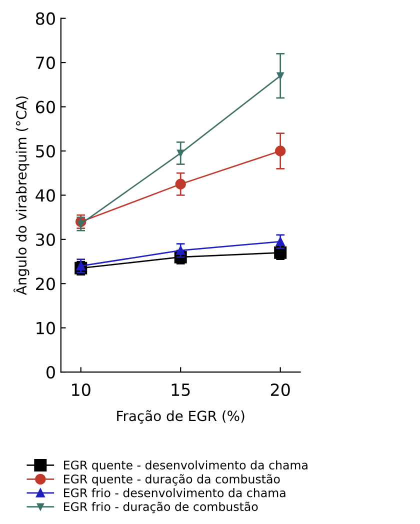 The height and width of the screenshot is (524, 420). I want to click on legend-label: EGR quente - desenvolvimento da chama, so click(186, 466).